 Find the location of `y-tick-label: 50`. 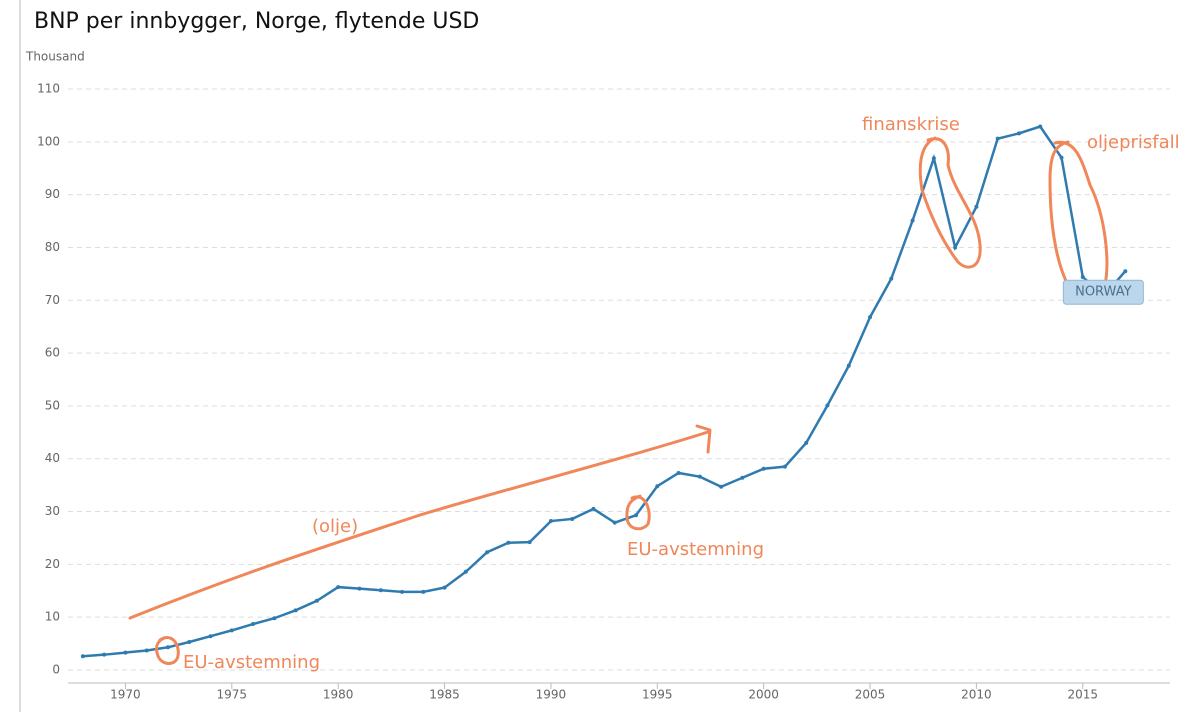

y-tick-label: 50 is located at coordinates (52, 405).